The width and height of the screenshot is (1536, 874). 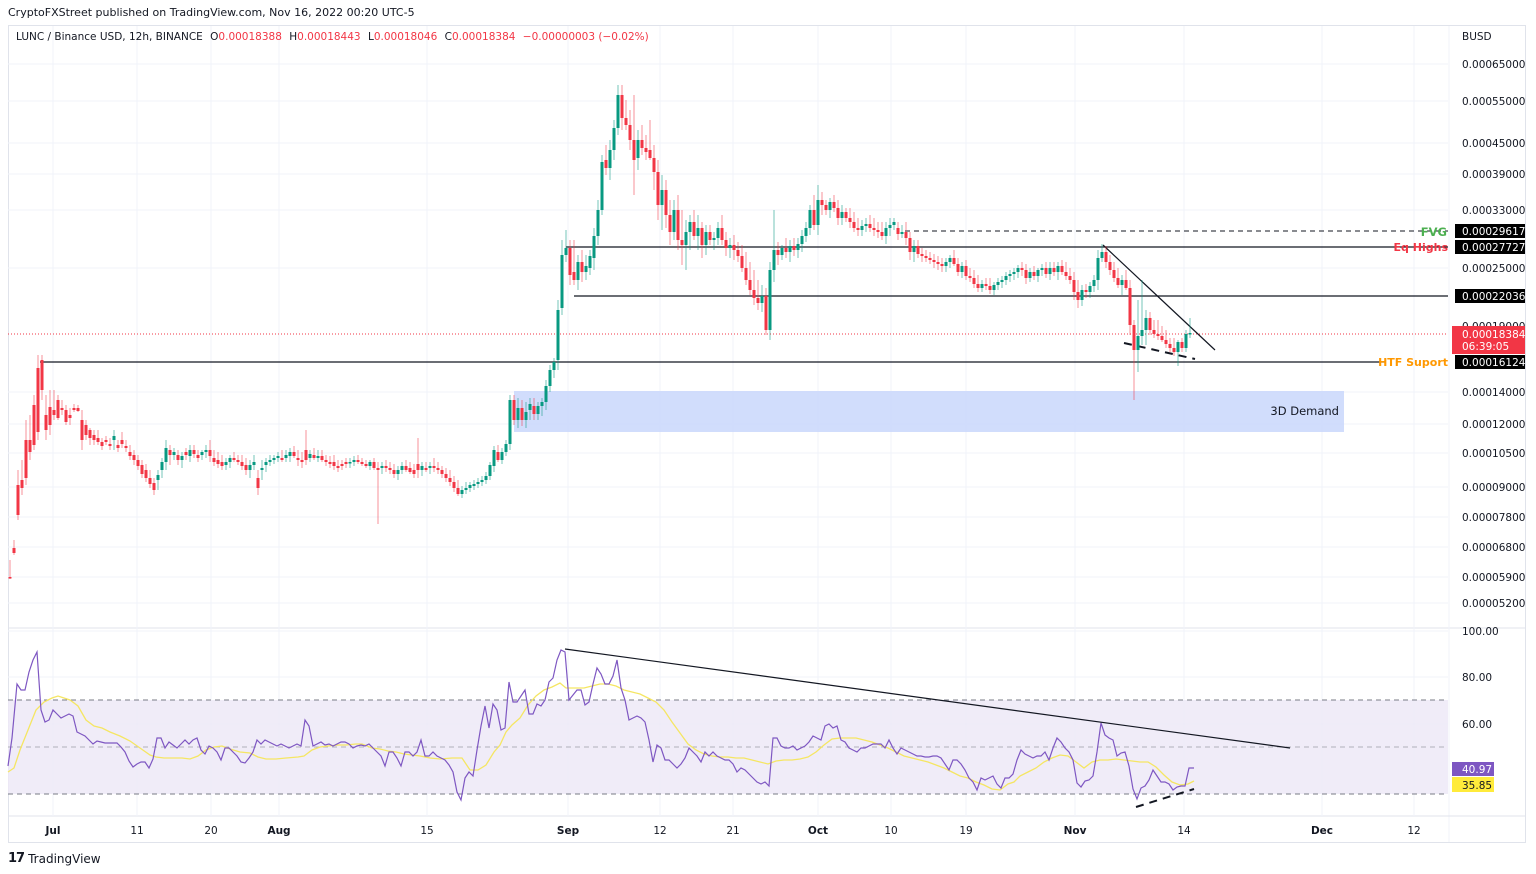 I want to click on price-tick: 0.00005200, so click(x=1493, y=604).